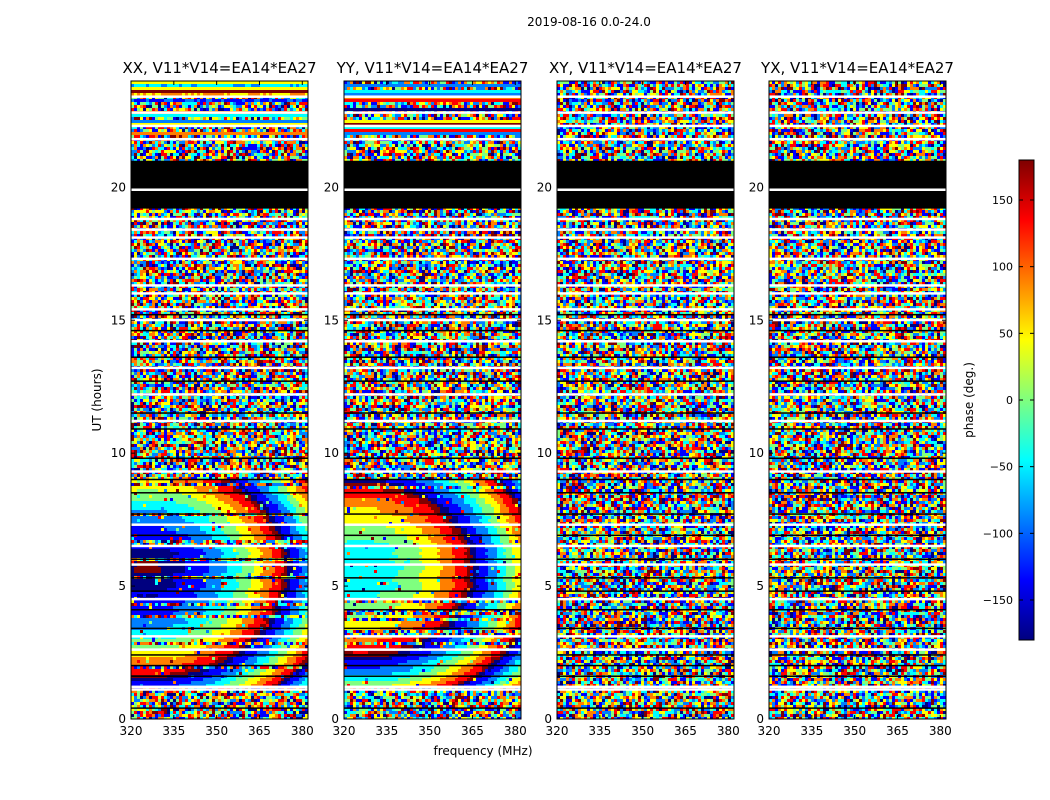 The image size is (1050, 800). What do you see at coordinates (1006, 333) in the screenshot?
I see `colorbar-tick-label: 50` at bounding box center [1006, 333].